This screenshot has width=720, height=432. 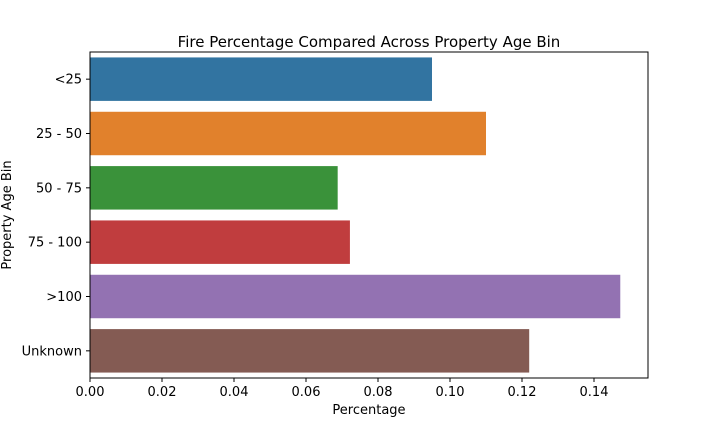 I want to click on x-axis-label: Percentage, so click(x=368, y=410).